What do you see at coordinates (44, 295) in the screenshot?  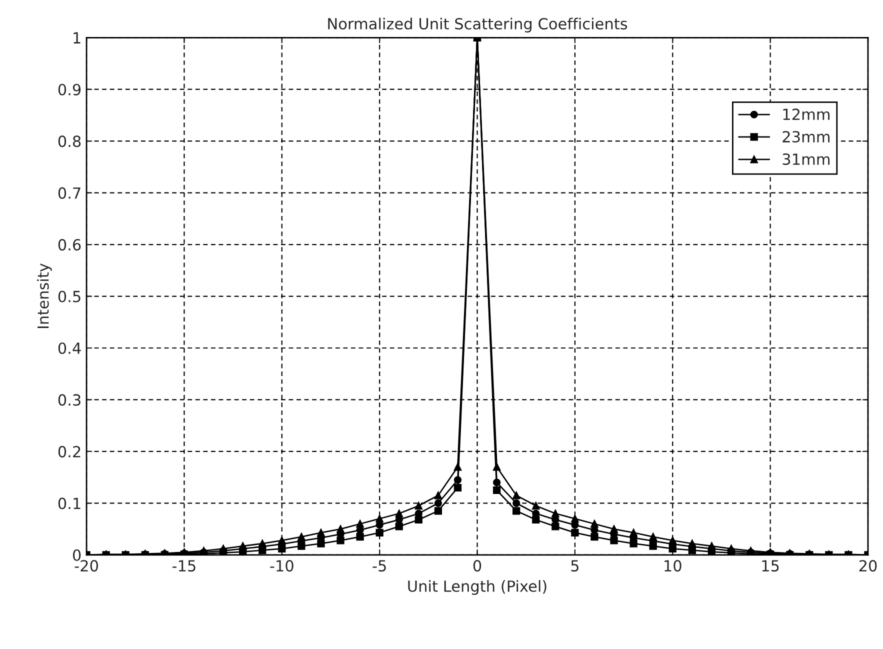 I see `y-axis-title: Intensity` at bounding box center [44, 295].